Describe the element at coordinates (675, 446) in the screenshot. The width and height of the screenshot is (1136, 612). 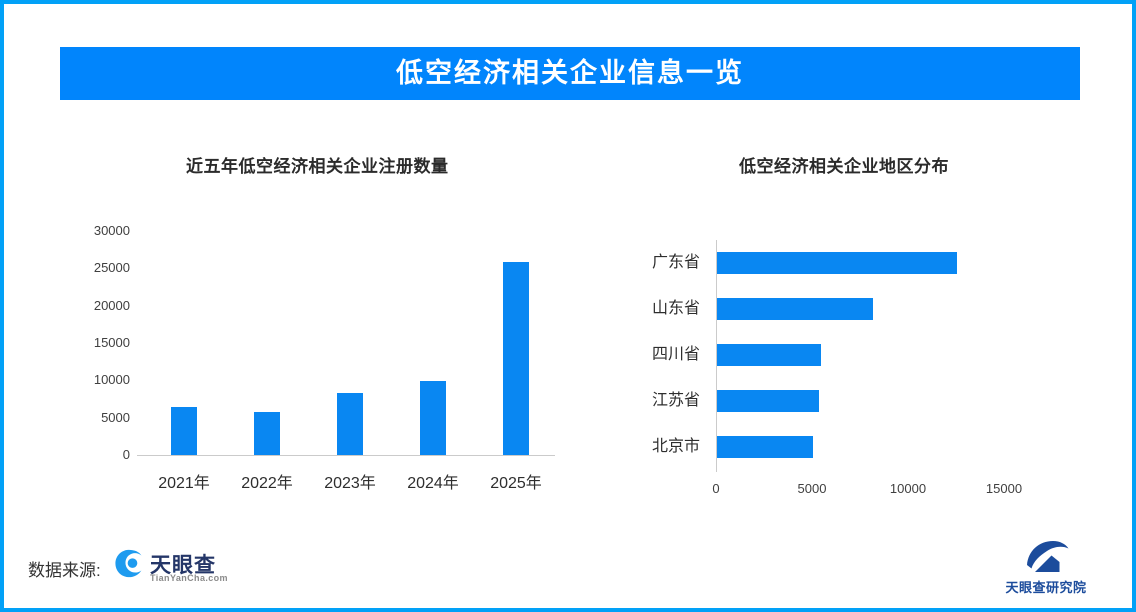
I see `region-label: 北京市` at that location.